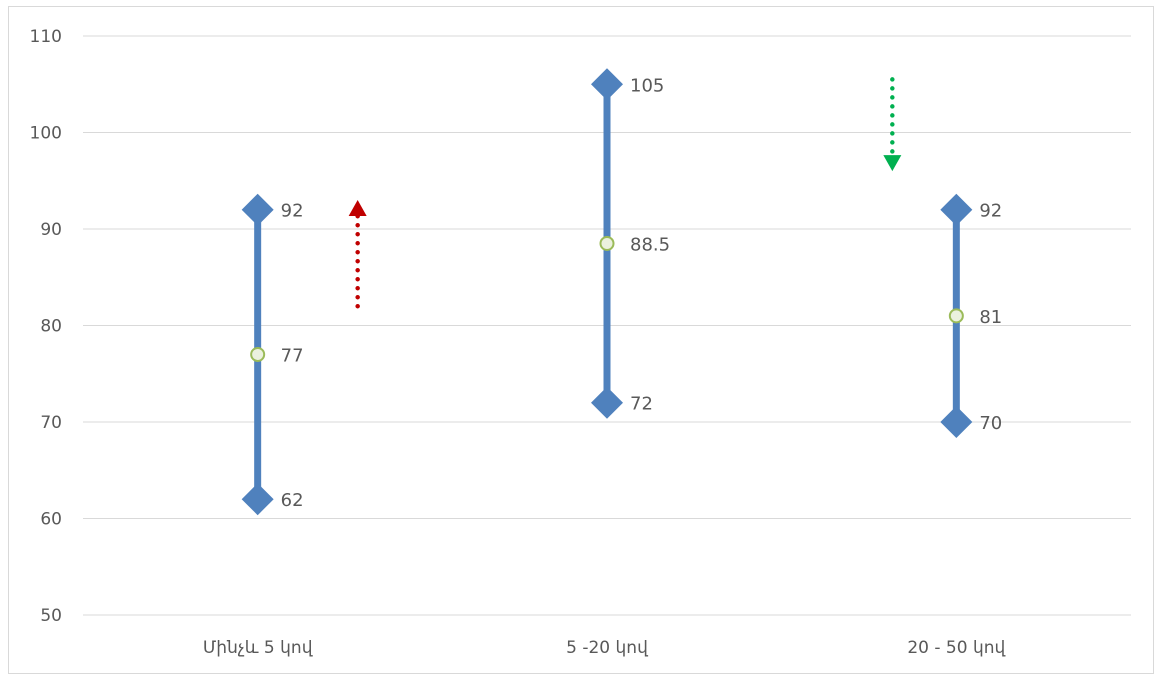  What do you see at coordinates (258, 648) in the screenshot?
I see `x-tick-label: Մինչև 5 կով` at bounding box center [258, 648].